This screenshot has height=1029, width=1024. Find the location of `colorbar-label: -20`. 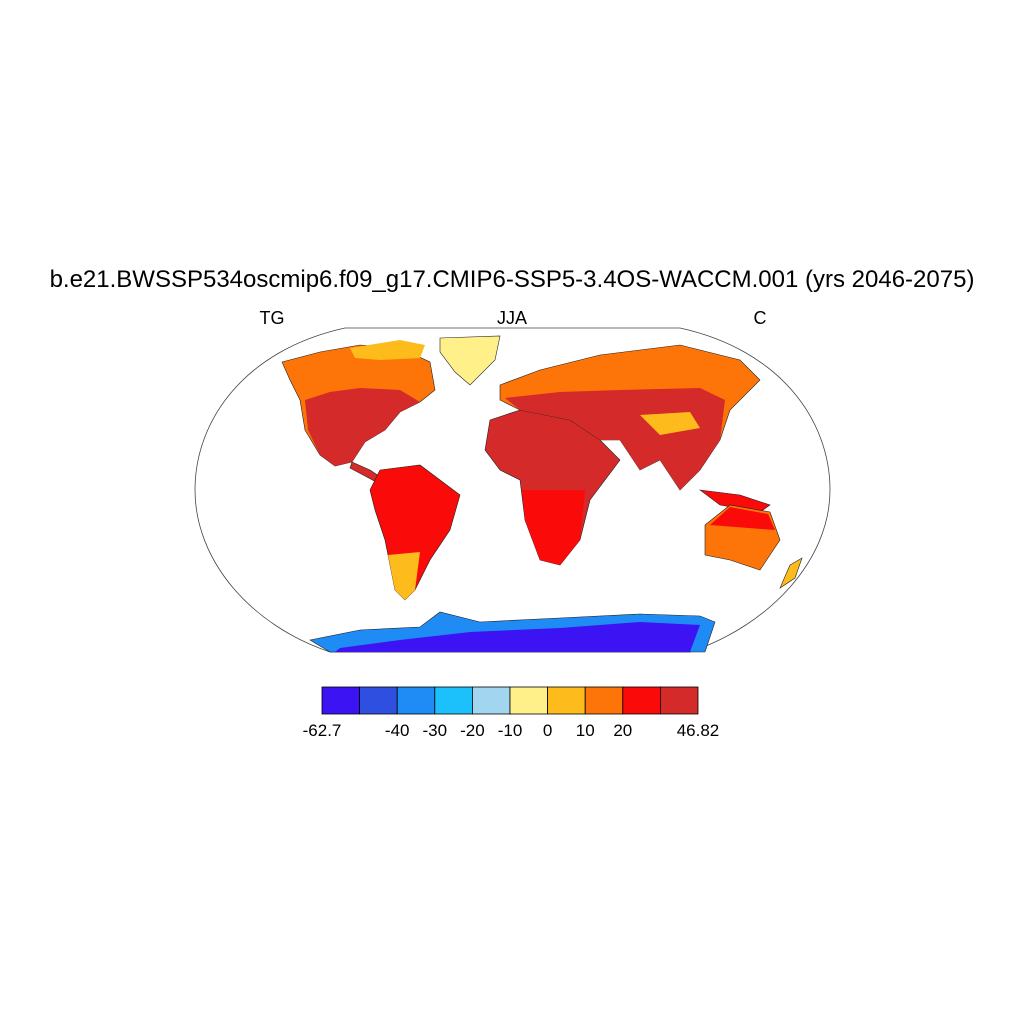

colorbar-label: -20 is located at coordinates (472, 730).